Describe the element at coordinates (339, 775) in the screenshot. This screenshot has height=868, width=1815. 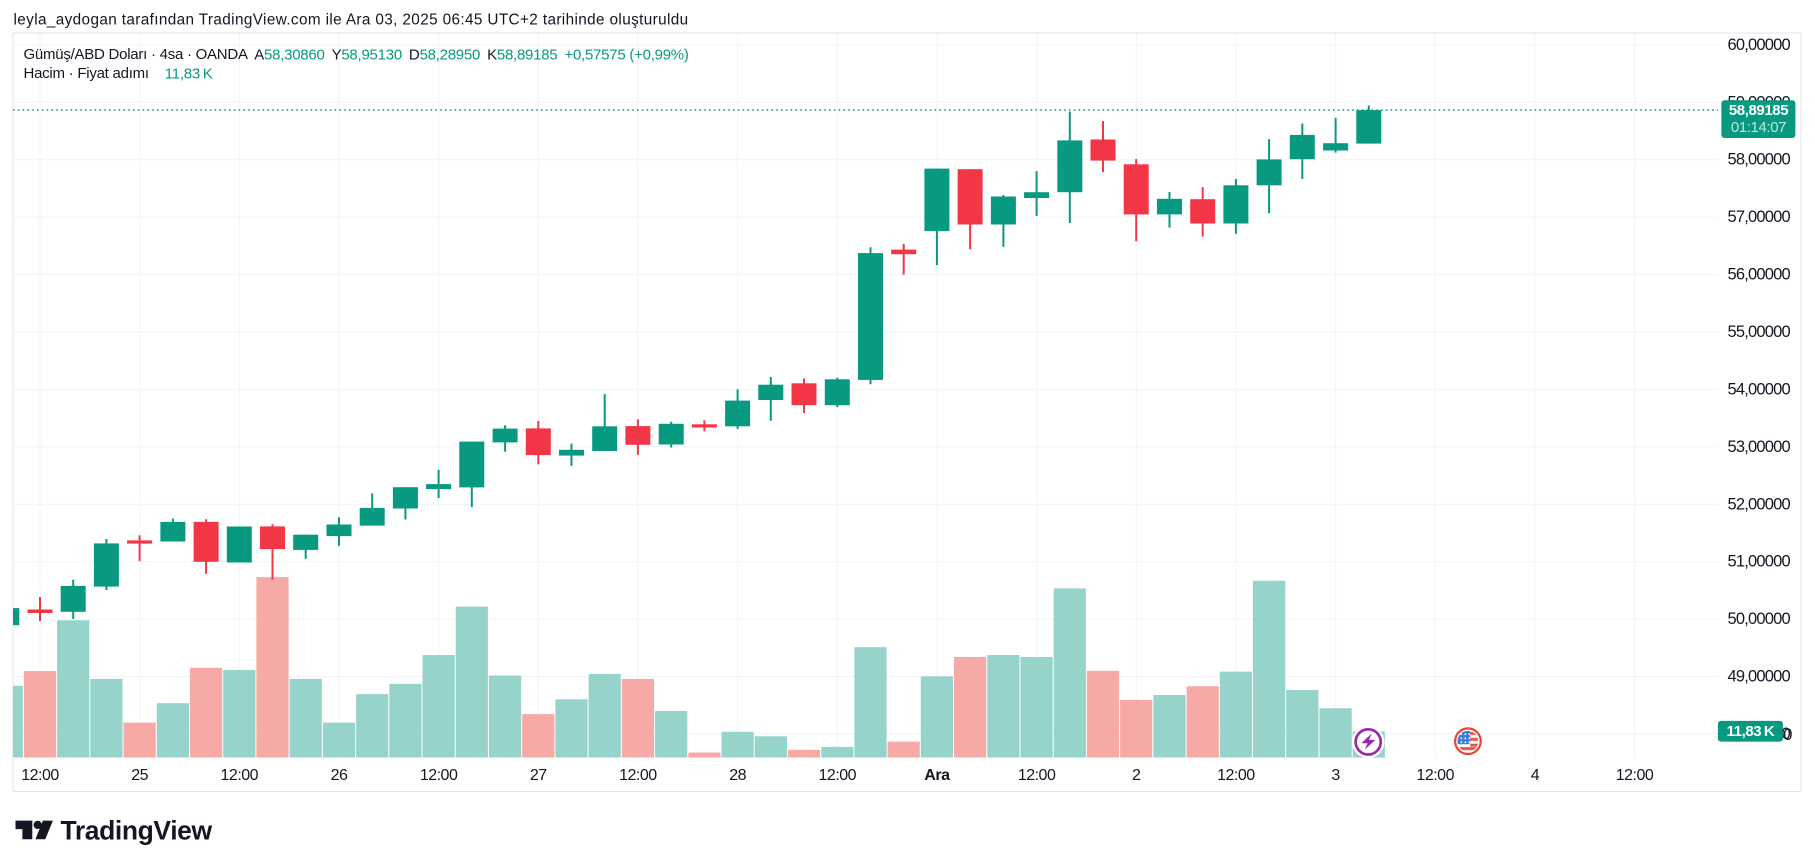
I see `svg-text: 26` at that location.